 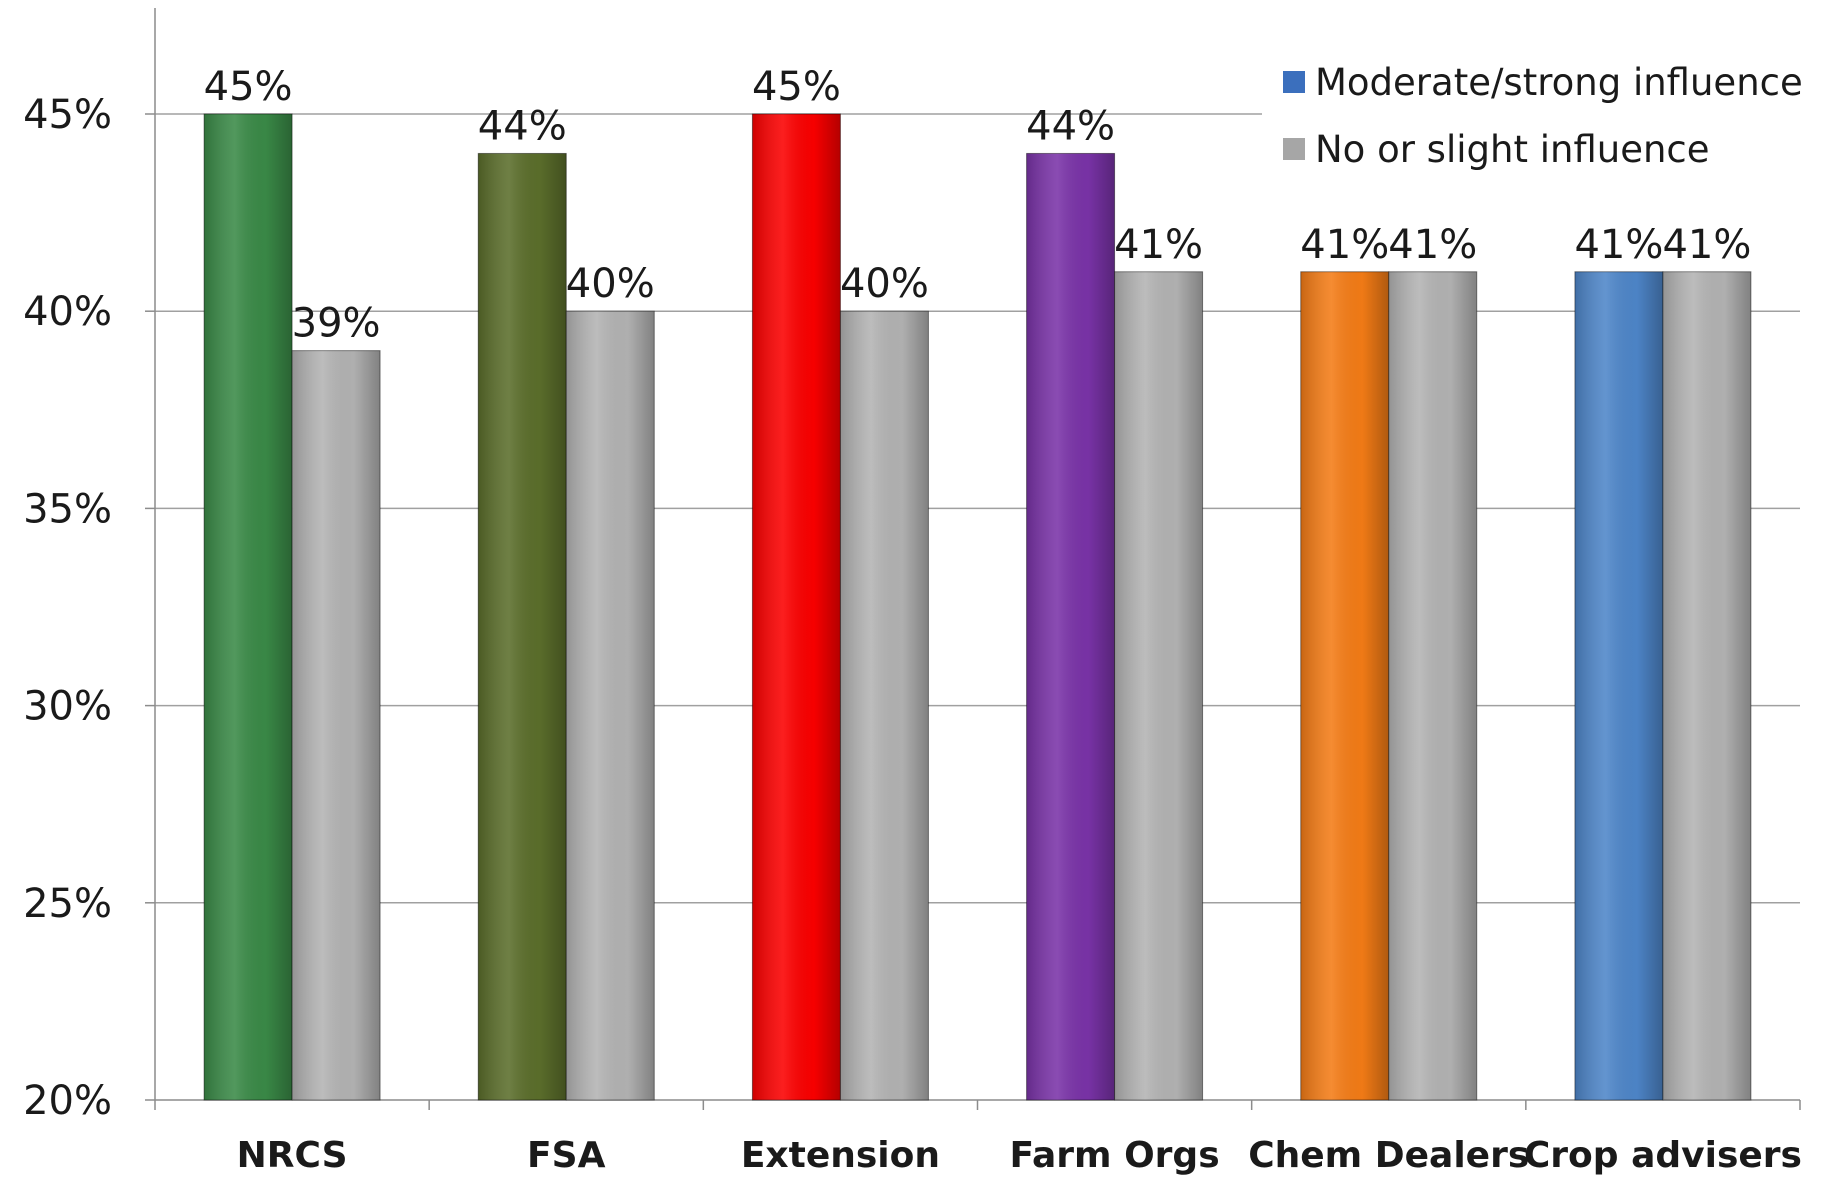 What do you see at coordinates (566, 1155) in the screenshot?
I see `category-label: FSA` at bounding box center [566, 1155].